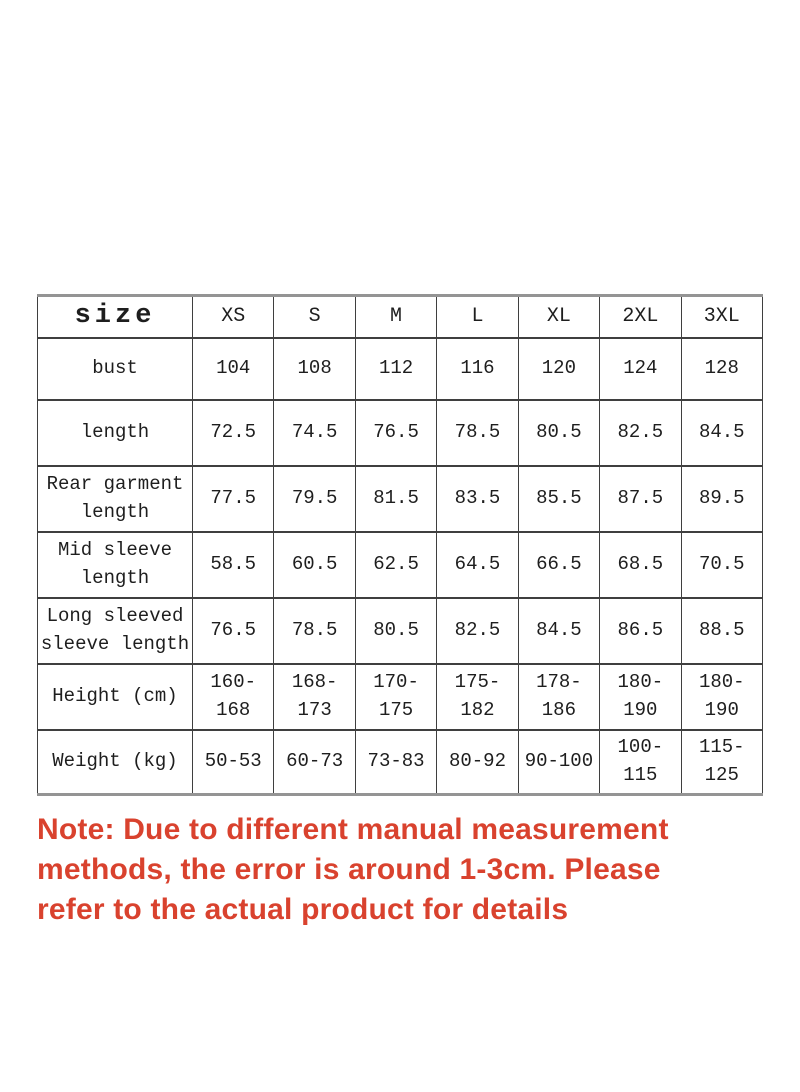  What do you see at coordinates (640, 368) in the screenshot?
I see `table-cell: 124` at bounding box center [640, 368].